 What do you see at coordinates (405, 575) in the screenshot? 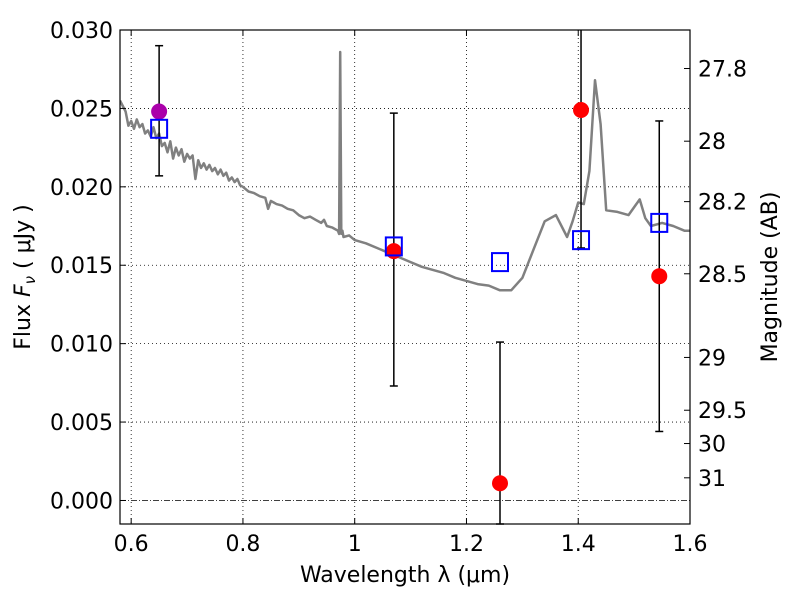
I see `x-axis-label: Wavelength λ (μm)` at bounding box center [405, 575].